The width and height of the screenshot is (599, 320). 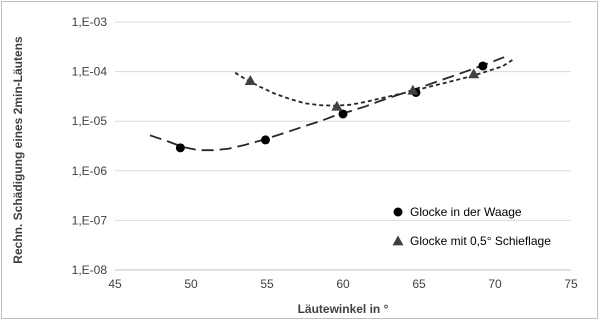 What do you see at coordinates (343, 284) in the screenshot?
I see `x-tick-label: 60` at bounding box center [343, 284].